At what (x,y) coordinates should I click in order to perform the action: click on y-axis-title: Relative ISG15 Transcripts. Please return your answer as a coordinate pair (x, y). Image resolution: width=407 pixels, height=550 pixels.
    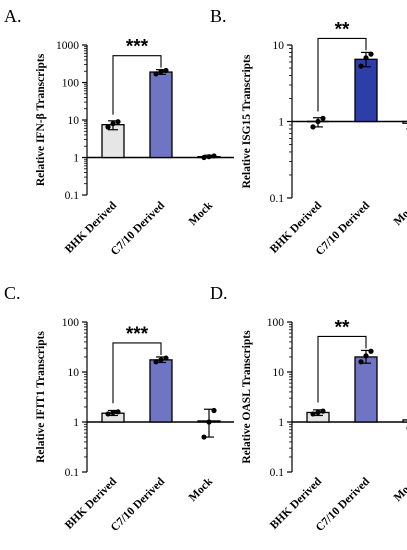
    Looking at the image, I should click on (247, 121).